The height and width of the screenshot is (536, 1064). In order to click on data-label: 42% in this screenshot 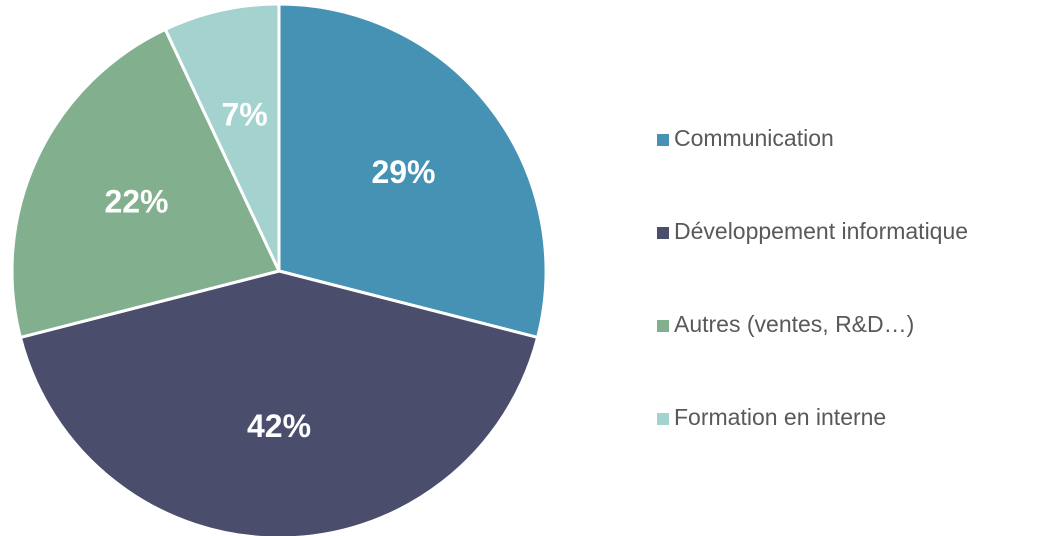, I will do `click(279, 426)`.